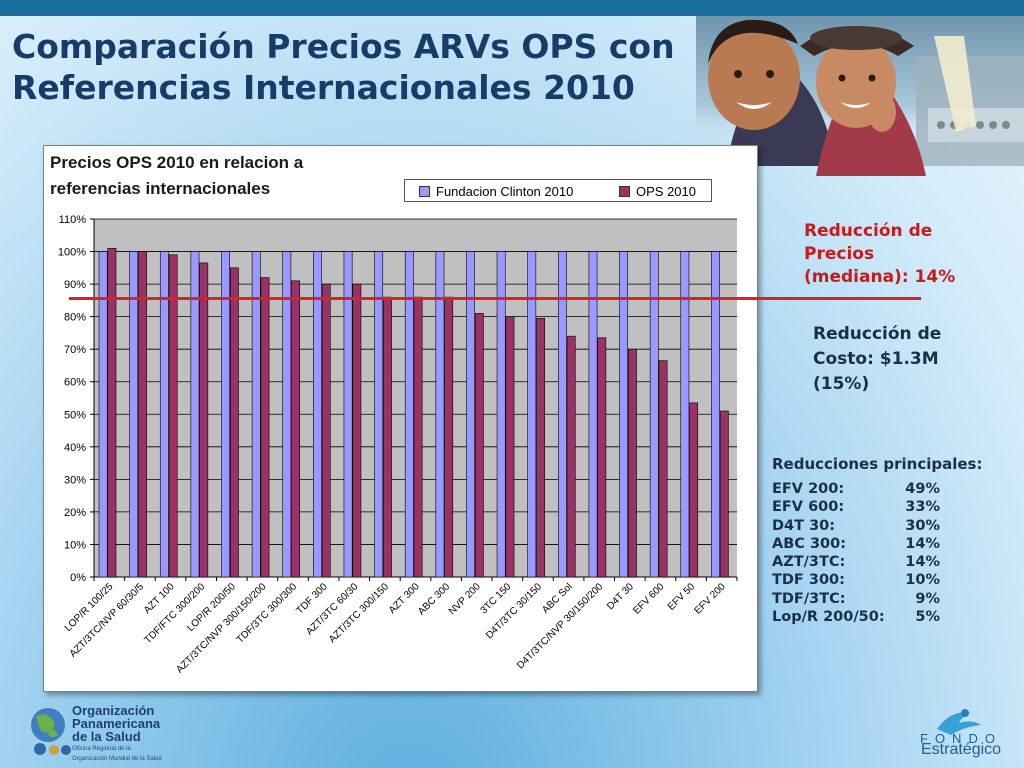  Describe the element at coordinates (512, 8) in the screenshot. I see `top-bar` at that location.